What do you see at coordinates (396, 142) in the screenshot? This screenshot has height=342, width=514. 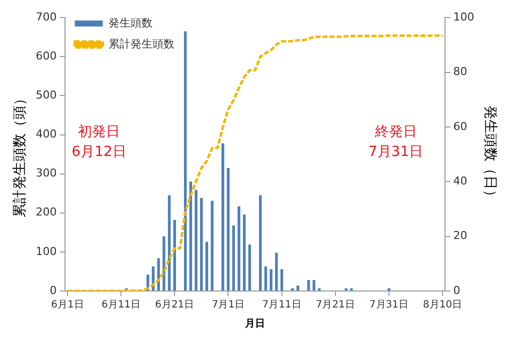 I see `annotation: 終発日 7月31日` at bounding box center [396, 142].